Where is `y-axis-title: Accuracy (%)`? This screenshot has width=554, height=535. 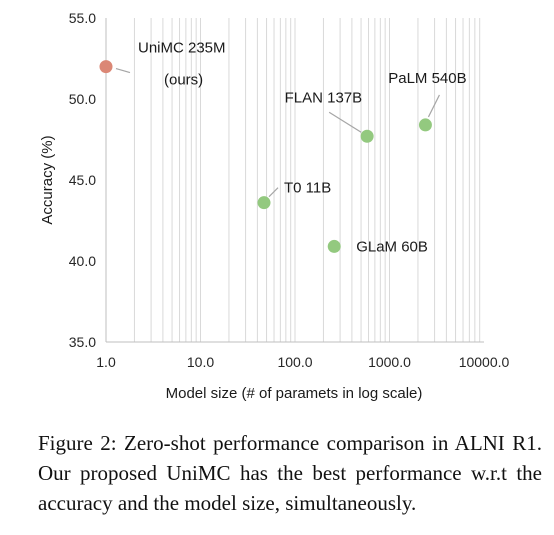 y-axis-title: Accuracy (%) is located at coordinates (47, 179).